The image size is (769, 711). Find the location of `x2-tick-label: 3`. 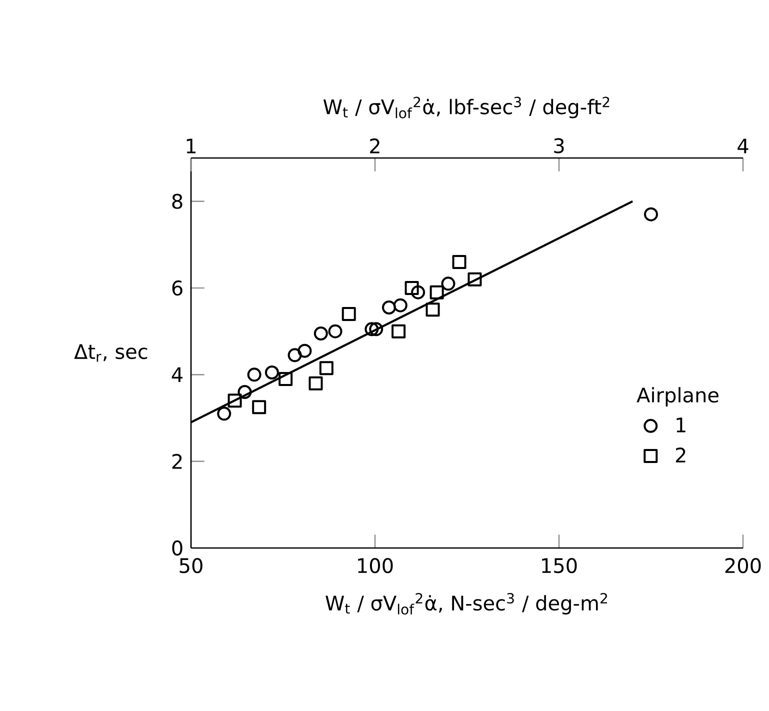

x2-tick-label: 3 is located at coordinates (559, 146).